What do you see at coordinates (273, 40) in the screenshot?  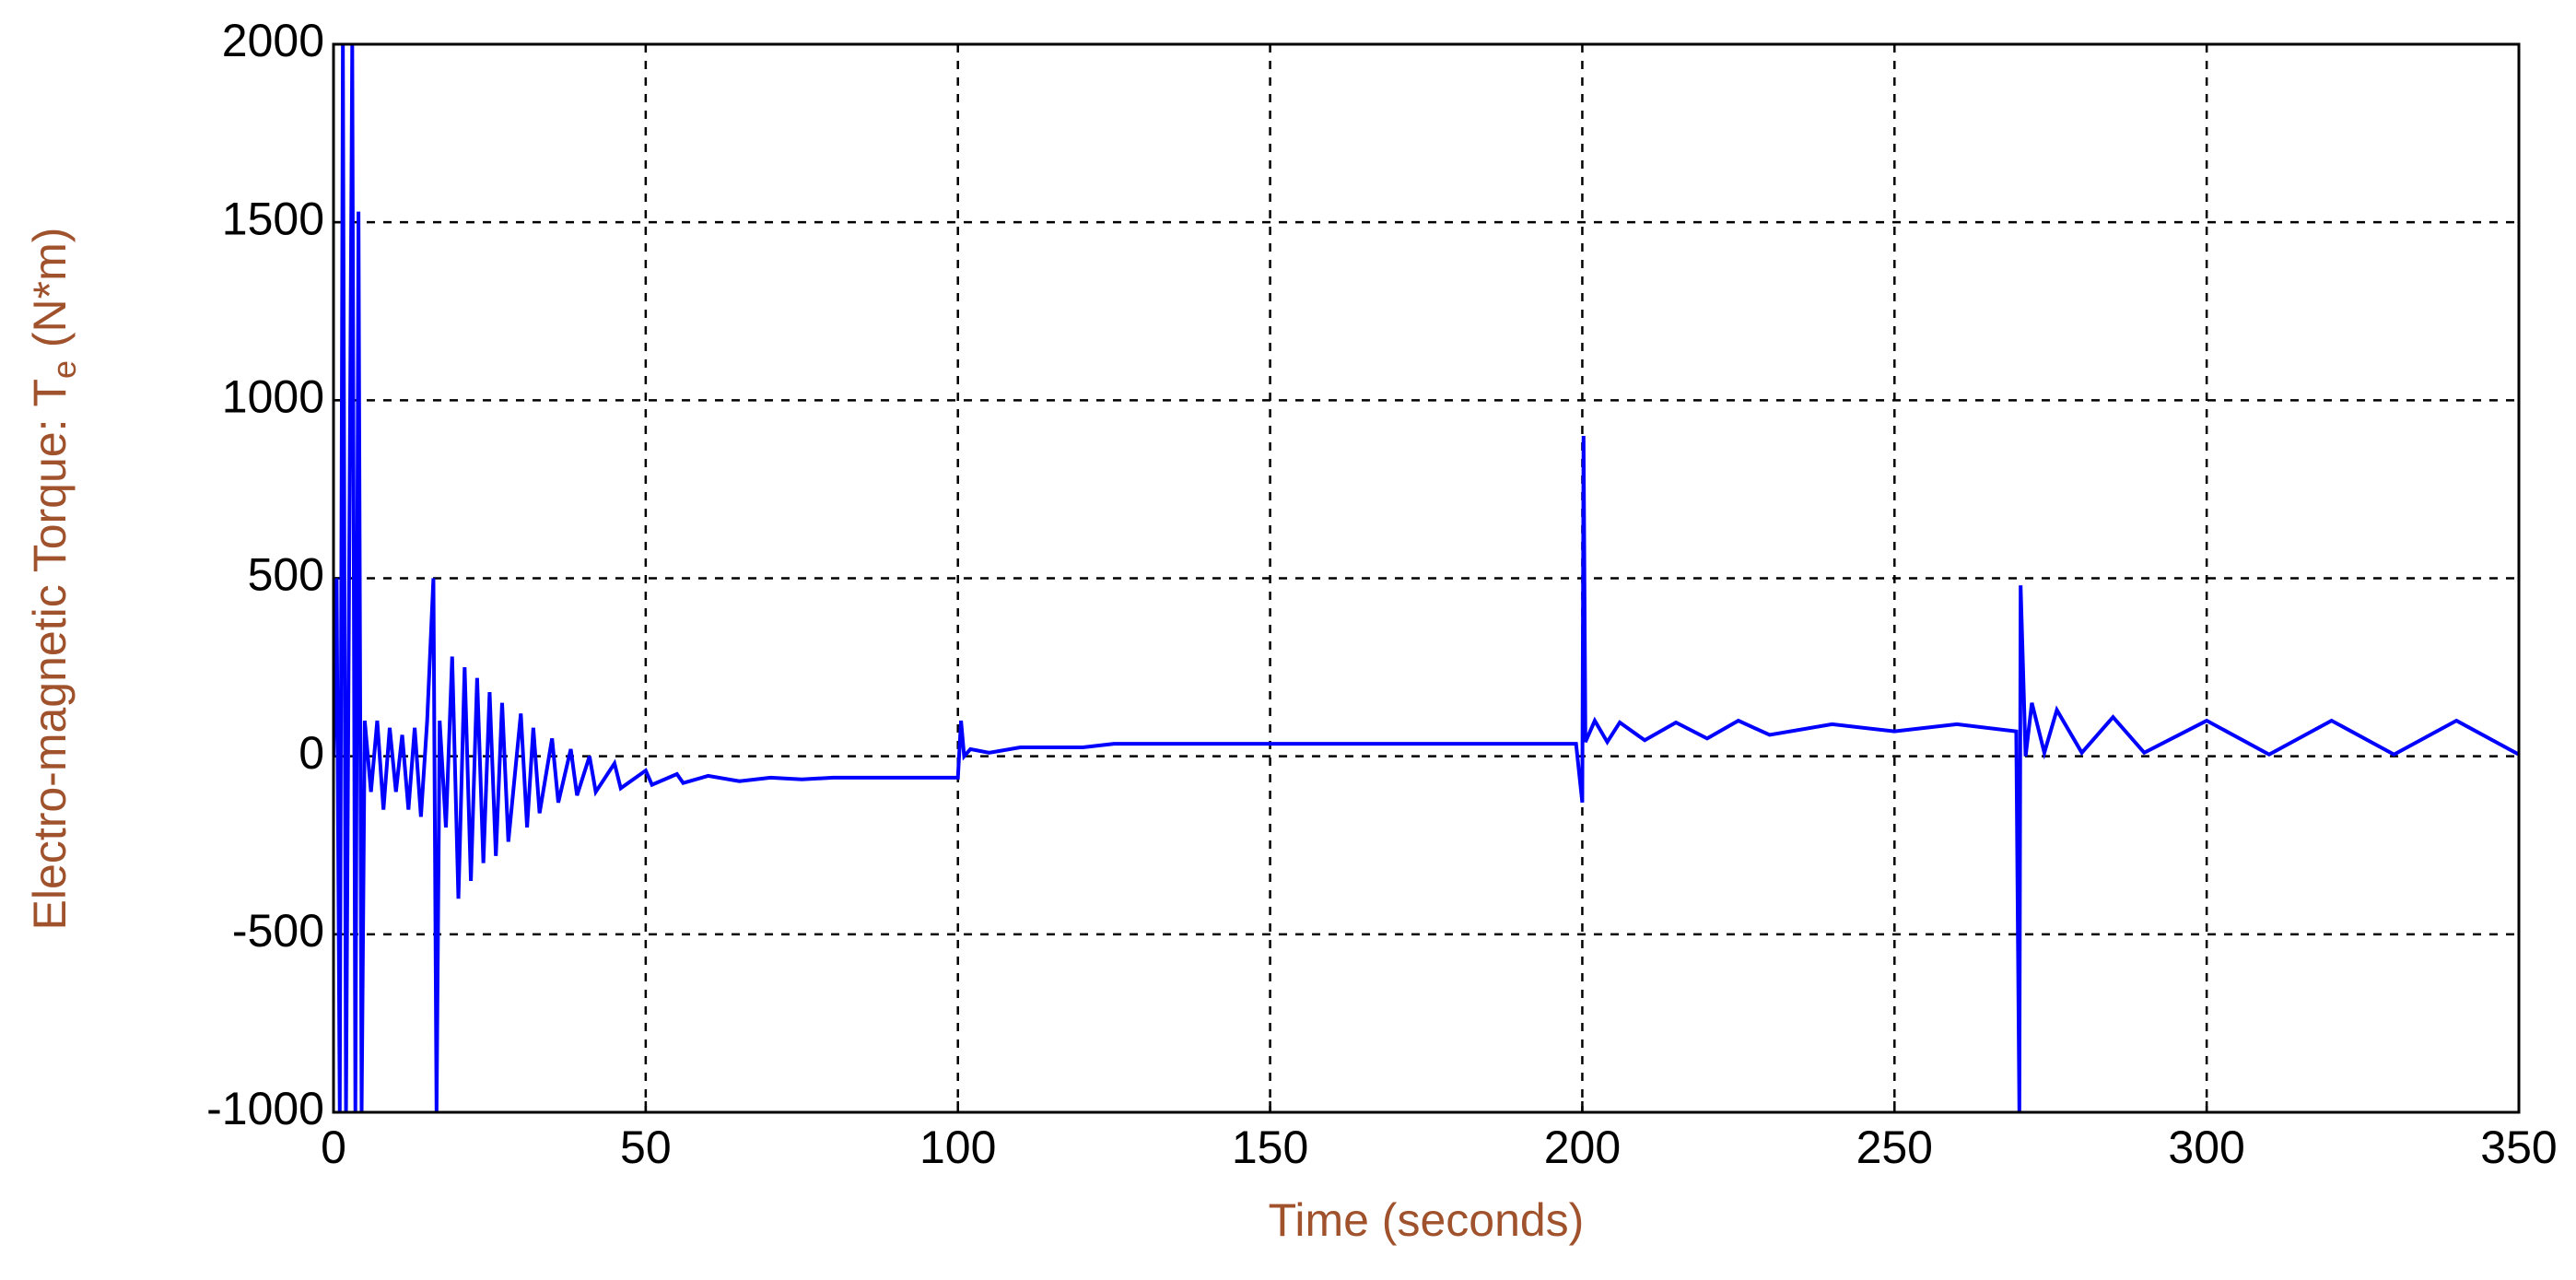 I see `y-tick-label: 2000` at bounding box center [273, 40].